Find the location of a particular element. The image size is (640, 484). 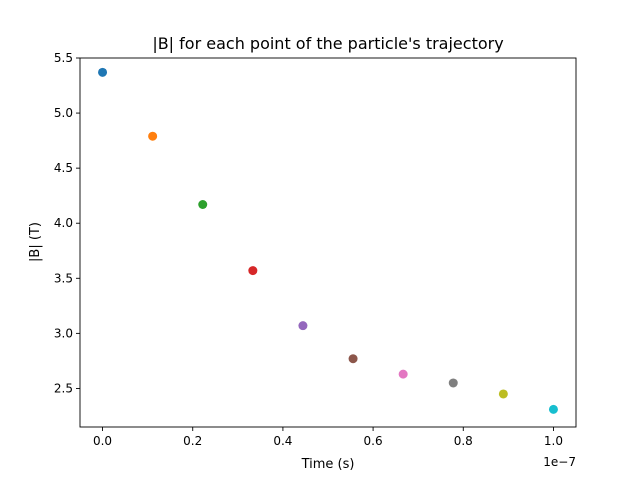

y-tick-label: 5.0 is located at coordinates (63, 113).